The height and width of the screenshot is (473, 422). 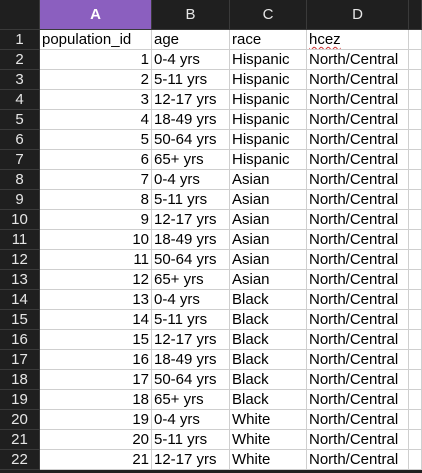 I want to click on row-header: 14, so click(x=20, y=300).